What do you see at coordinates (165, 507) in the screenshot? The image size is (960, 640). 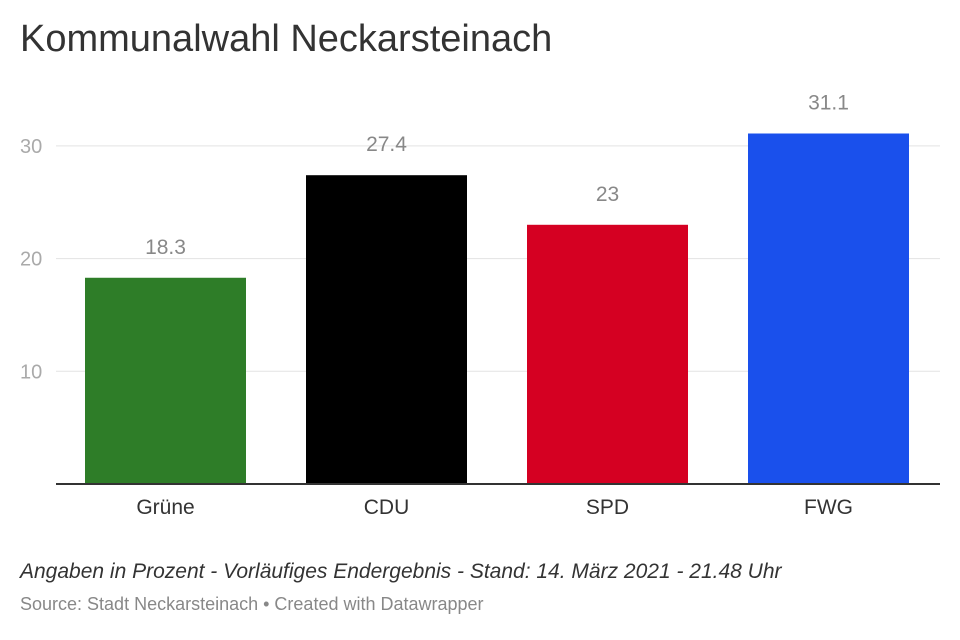 I see `category-label-gr-ne: Grüne` at bounding box center [165, 507].